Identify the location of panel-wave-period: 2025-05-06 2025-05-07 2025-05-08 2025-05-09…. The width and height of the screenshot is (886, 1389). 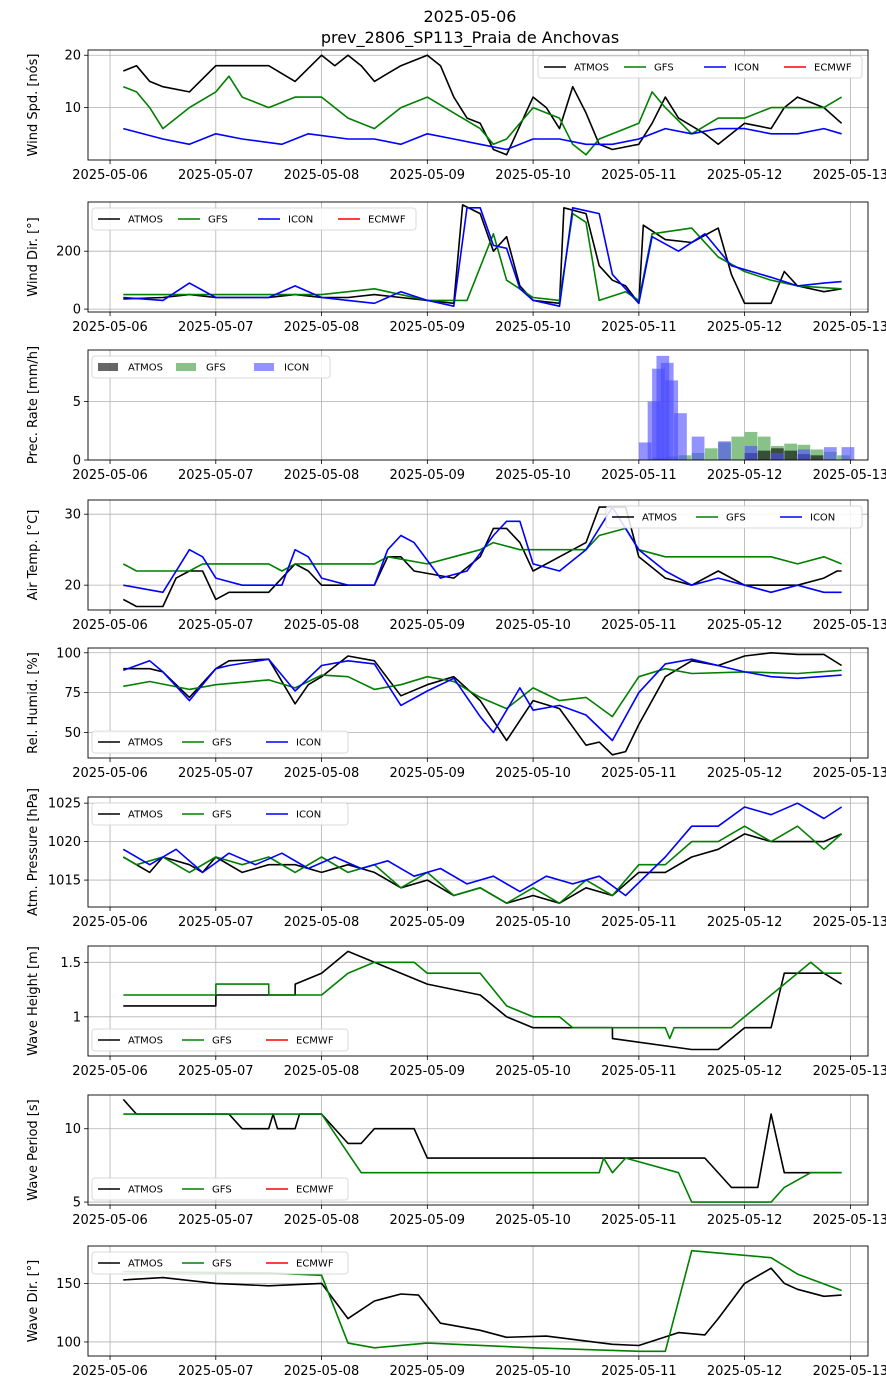
(456, 1161).